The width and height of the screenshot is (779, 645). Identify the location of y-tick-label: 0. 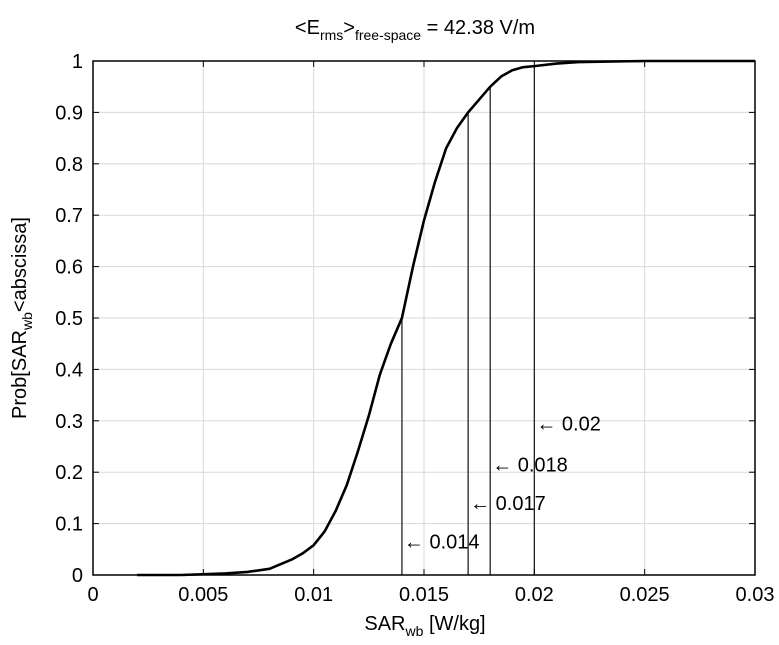
(77, 576).